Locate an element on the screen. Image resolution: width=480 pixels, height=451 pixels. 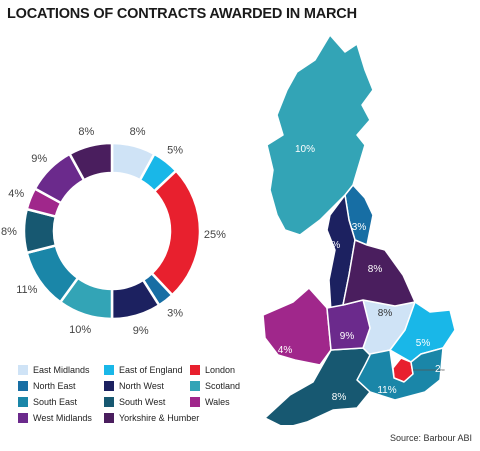
donut-label-scotland: 10% is located at coordinates (80, 330).